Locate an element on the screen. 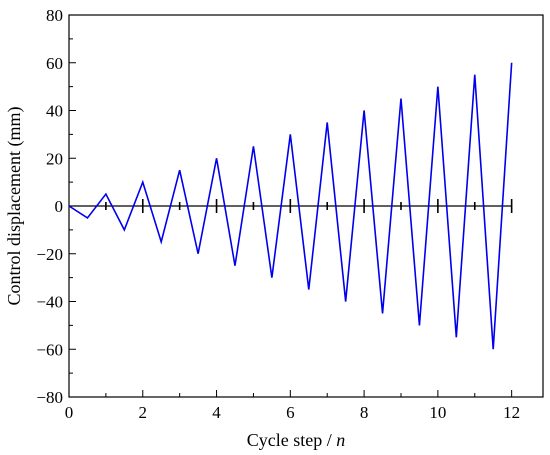 The height and width of the screenshot is (455, 550). x-axis-label: Cycle step / n is located at coordinates (296, 440).